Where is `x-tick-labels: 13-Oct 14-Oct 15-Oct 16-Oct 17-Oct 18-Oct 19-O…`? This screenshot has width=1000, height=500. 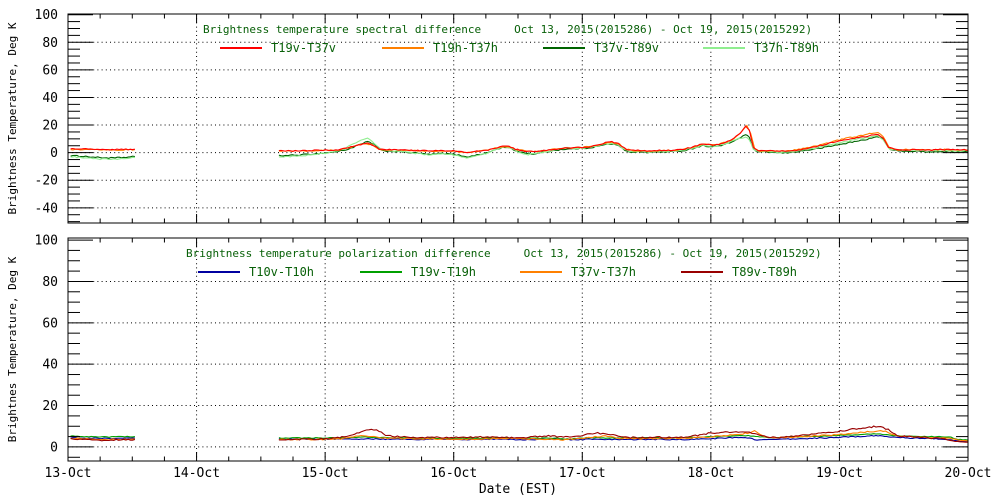
x-tick-labels: 13-Oct 14-Oct 15-Oct 16-Oct 17-Oct 18-Oct 19-O… is located at coordinates (518, 473).